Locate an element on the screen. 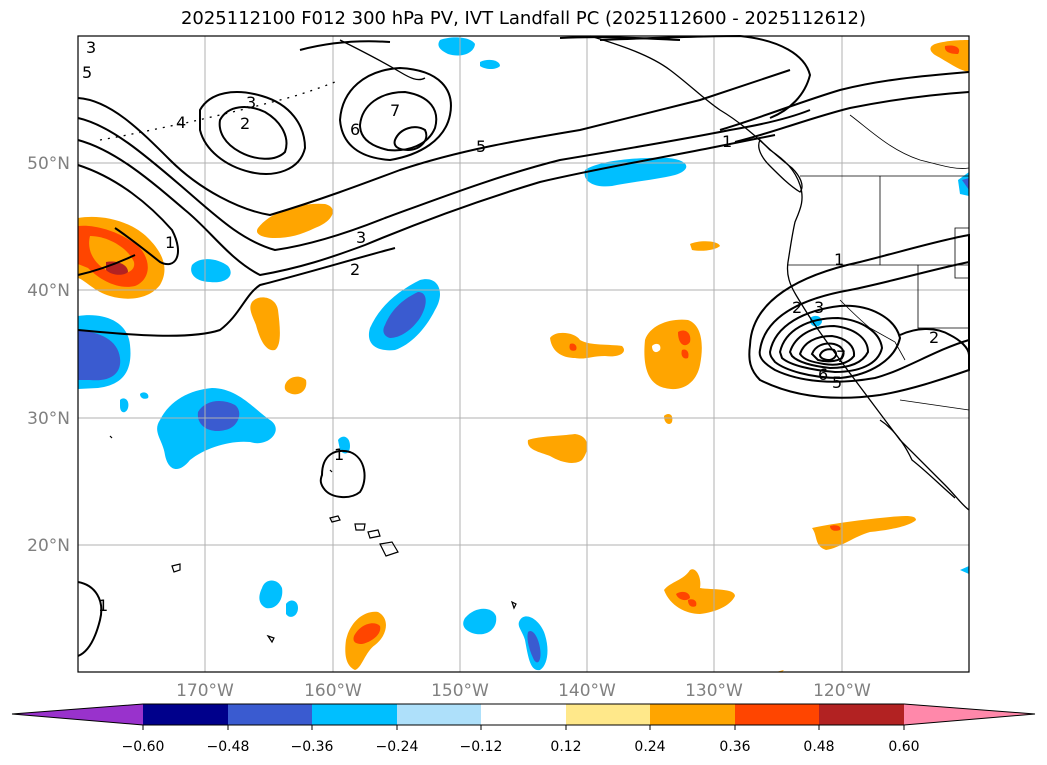 This screenshot has width=1047, height=765. colorbar-tick: −0.36 is located at coordinates (312, 747).